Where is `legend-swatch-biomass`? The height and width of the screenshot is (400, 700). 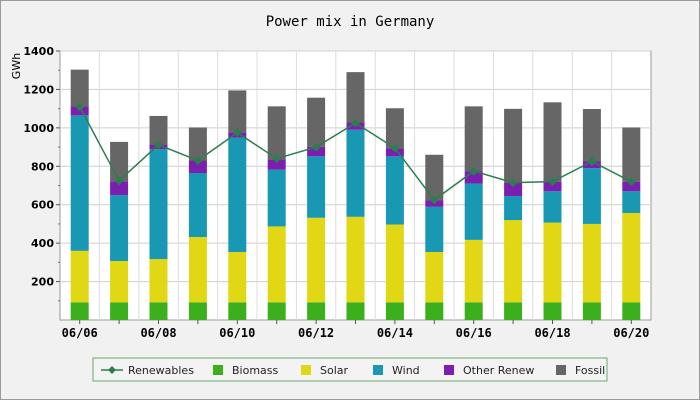
legend-swatch-biomass is located at coordinates (218, 370).